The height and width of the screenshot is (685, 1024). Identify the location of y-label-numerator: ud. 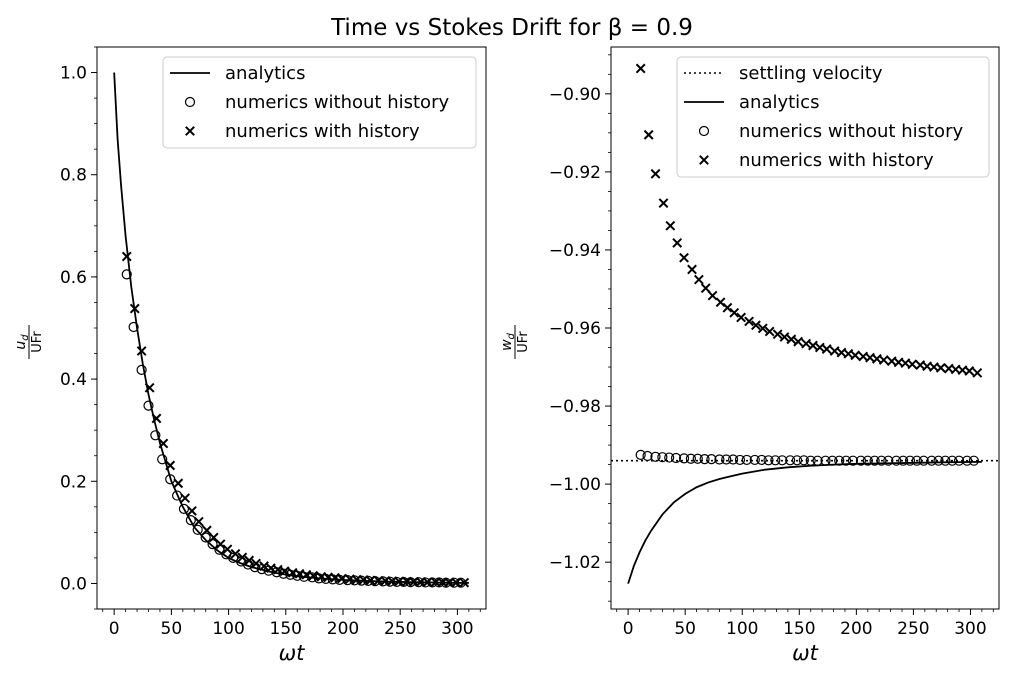
(22, 342).